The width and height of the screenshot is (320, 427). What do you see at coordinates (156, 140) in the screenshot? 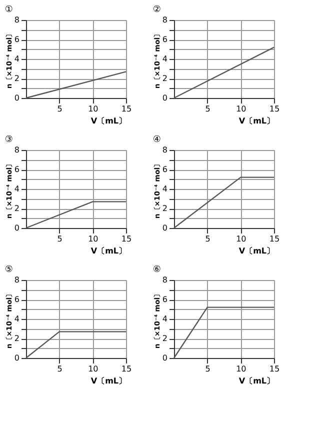
I see `chart-title: ④` at bounding box center [156, 140].